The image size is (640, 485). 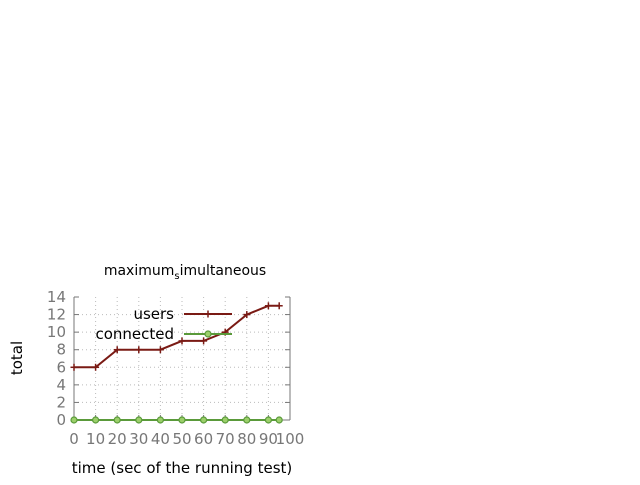 I want to click on y-tick-label: 0, so click(x=61, y=420).